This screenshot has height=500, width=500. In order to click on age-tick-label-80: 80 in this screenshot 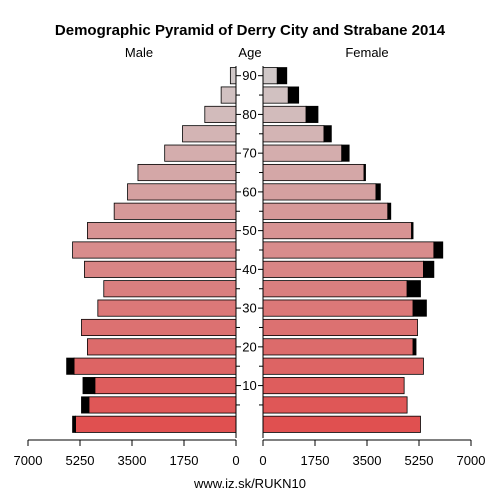, I will do `click(249, 114)`.